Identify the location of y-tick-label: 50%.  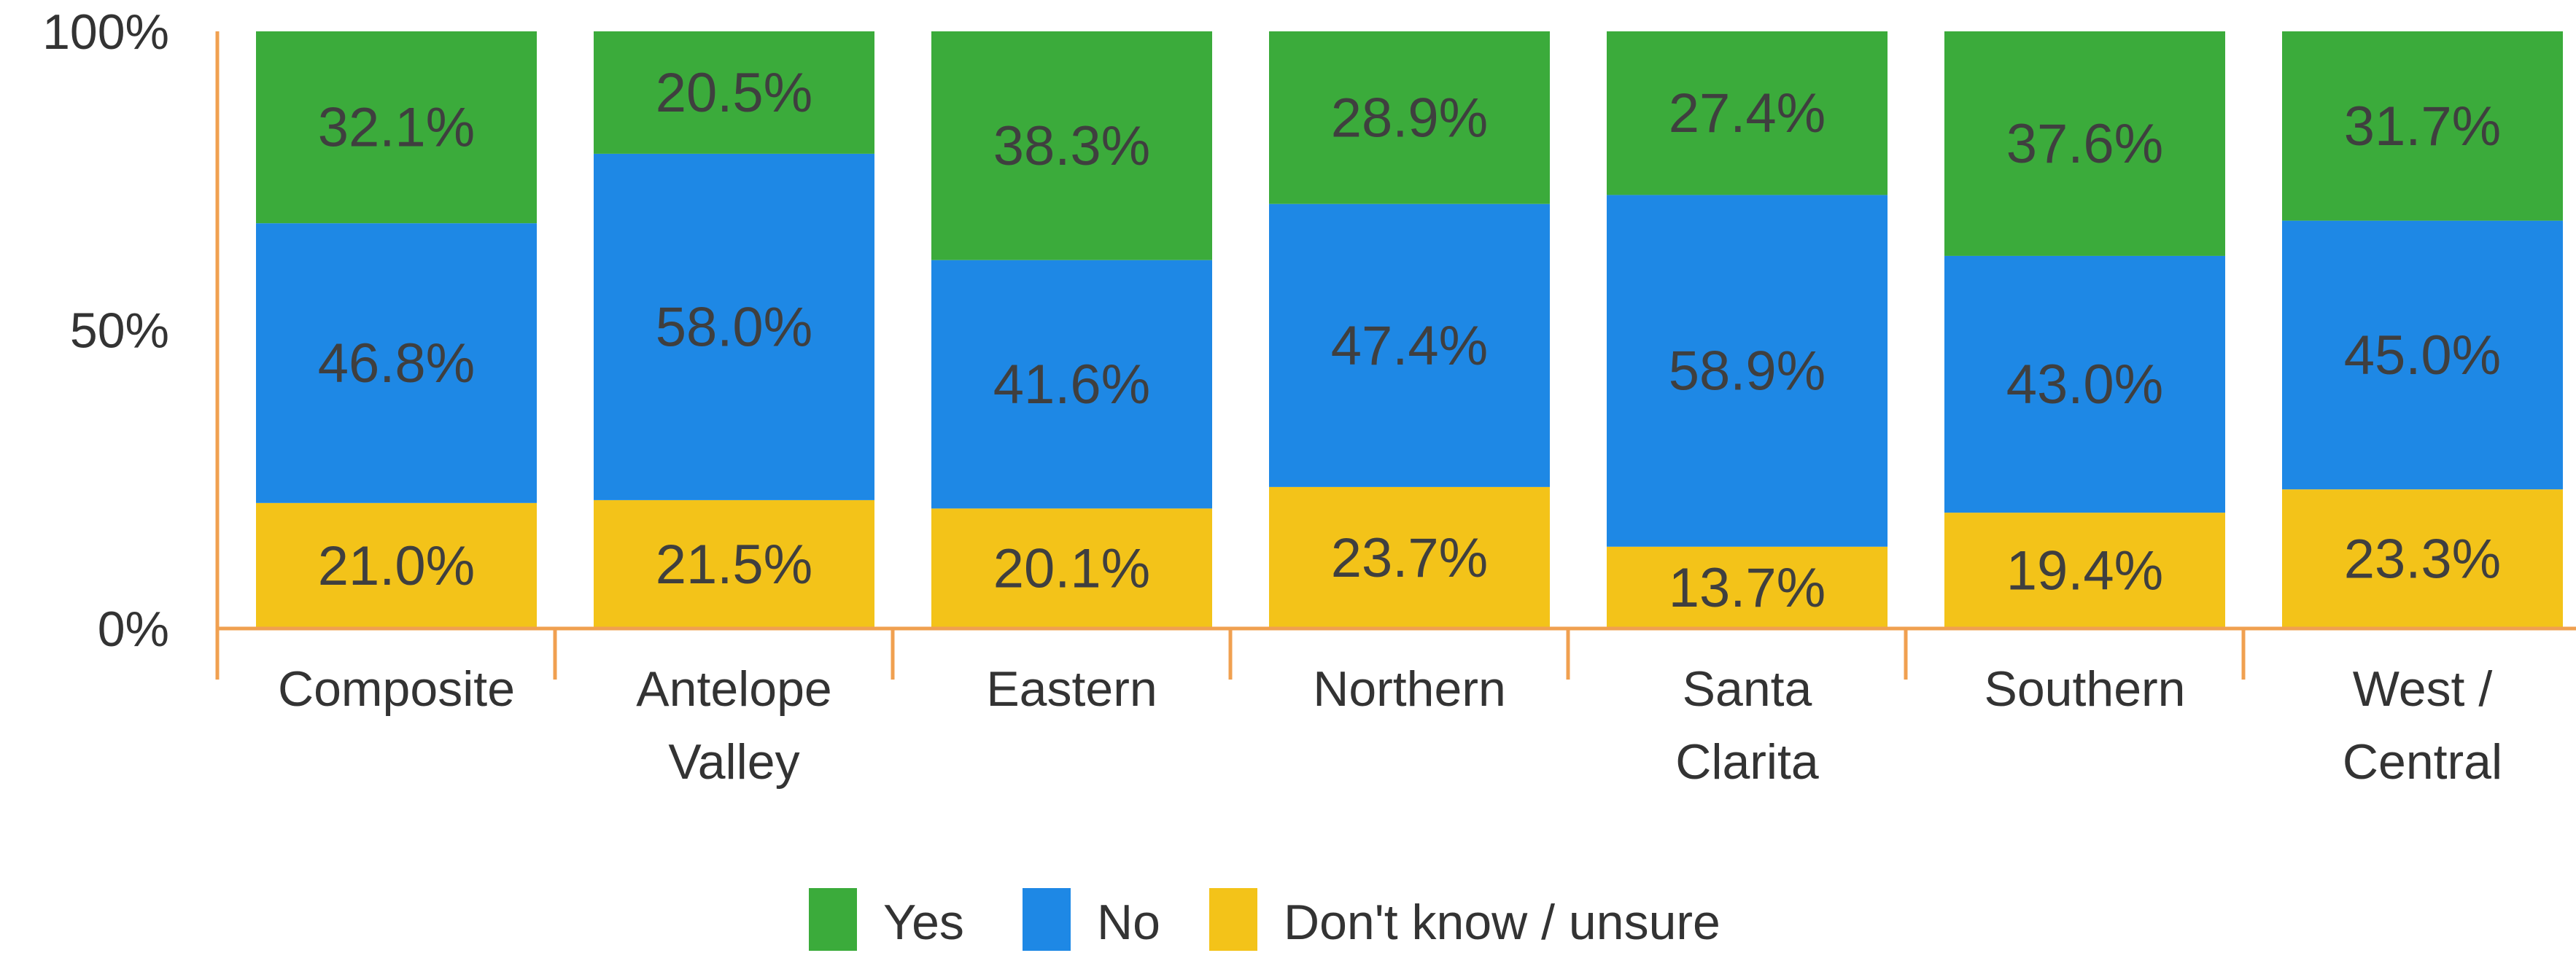
(120, 331).